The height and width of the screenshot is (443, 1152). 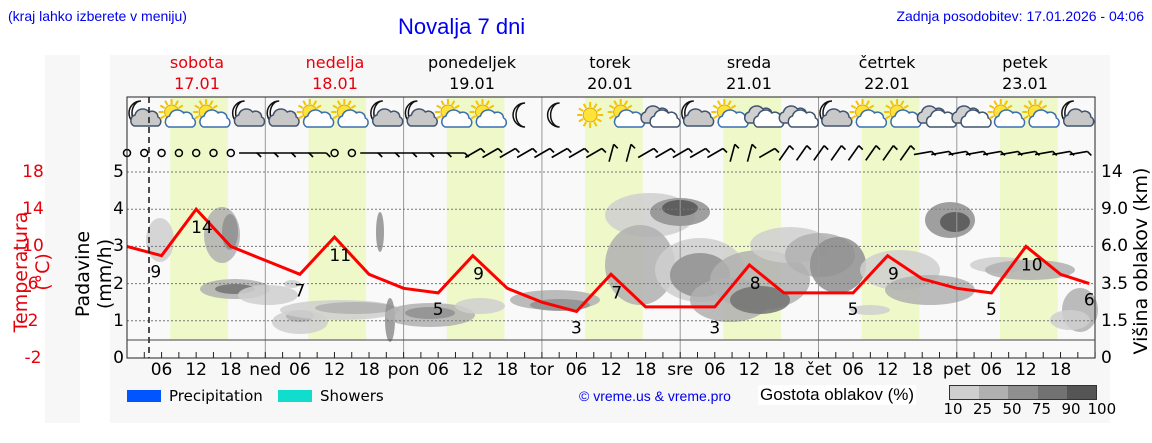 What do you see at coordinates (62, 239) in the screenshot?
I see `temperature-axis-panel` at bounding box center [62, 239].